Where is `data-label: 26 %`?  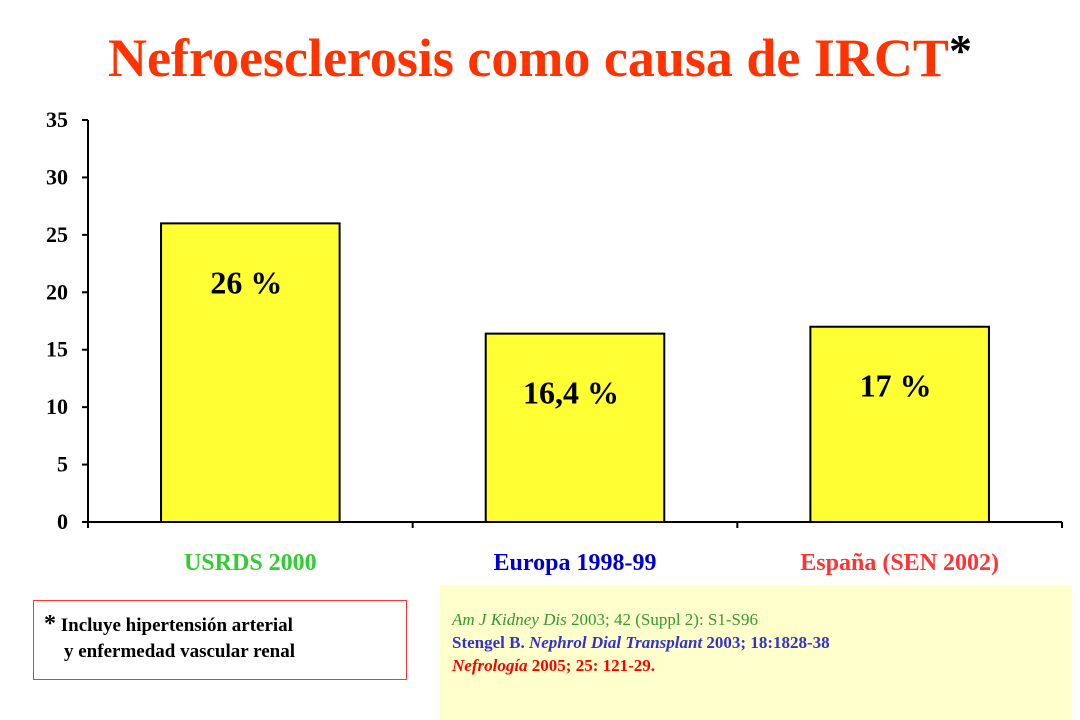
data-label: 26 % is located at coordinates (246, 282).